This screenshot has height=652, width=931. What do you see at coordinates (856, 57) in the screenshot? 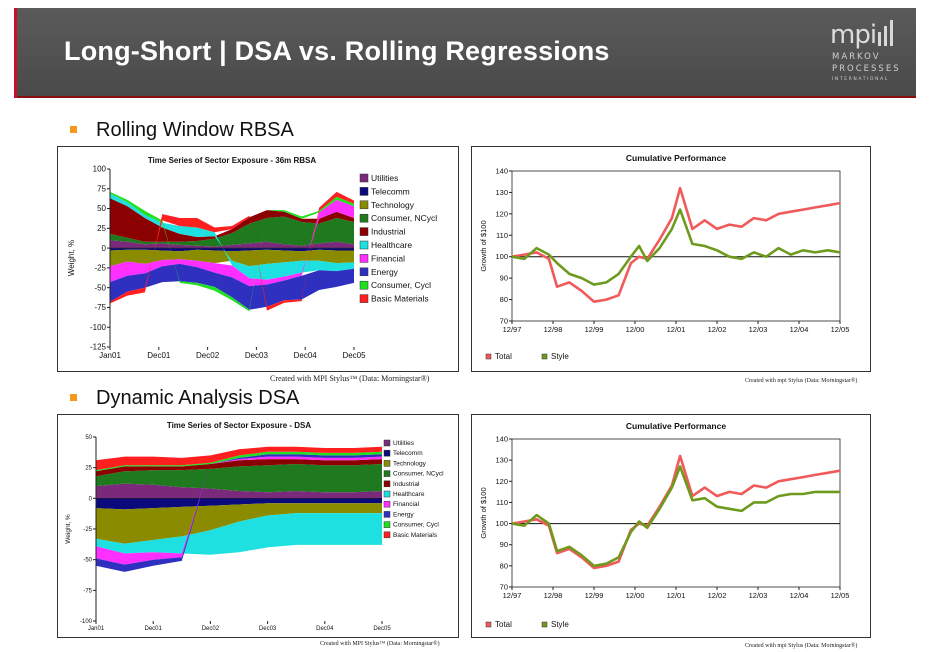
I see `logo-line-markov: MARKOV` at bounding box center [856, 57].